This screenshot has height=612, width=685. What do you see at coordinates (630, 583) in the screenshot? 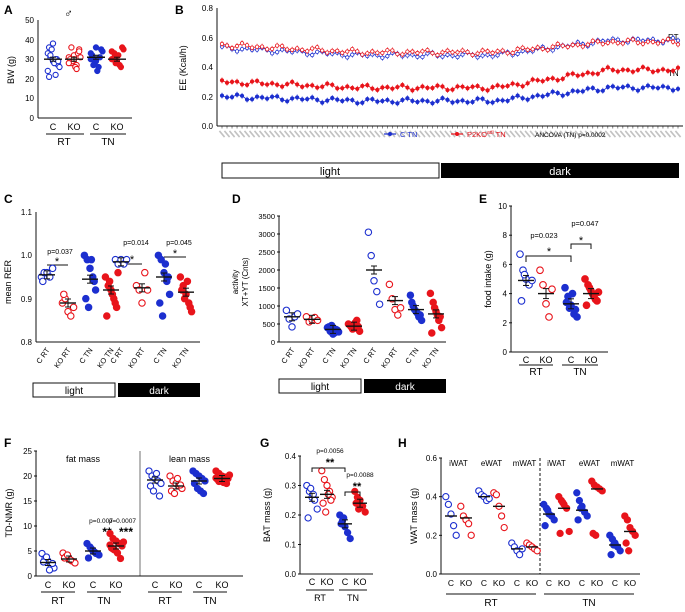
I see `xlabel-h-11: KO` at bounding box center [630, 583].